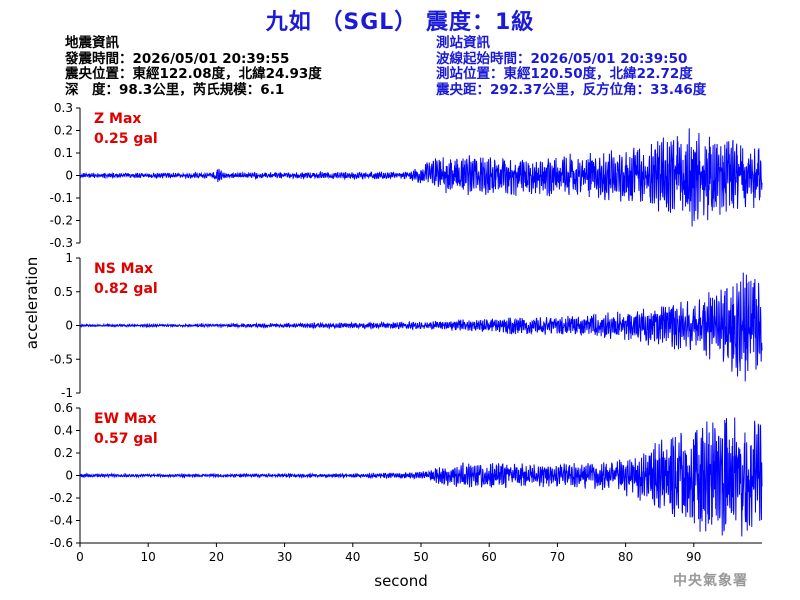 Image resolution: width=800 pixels, height=600 pixels. I want to click on x-tick-label: 30, so click(284, 557).